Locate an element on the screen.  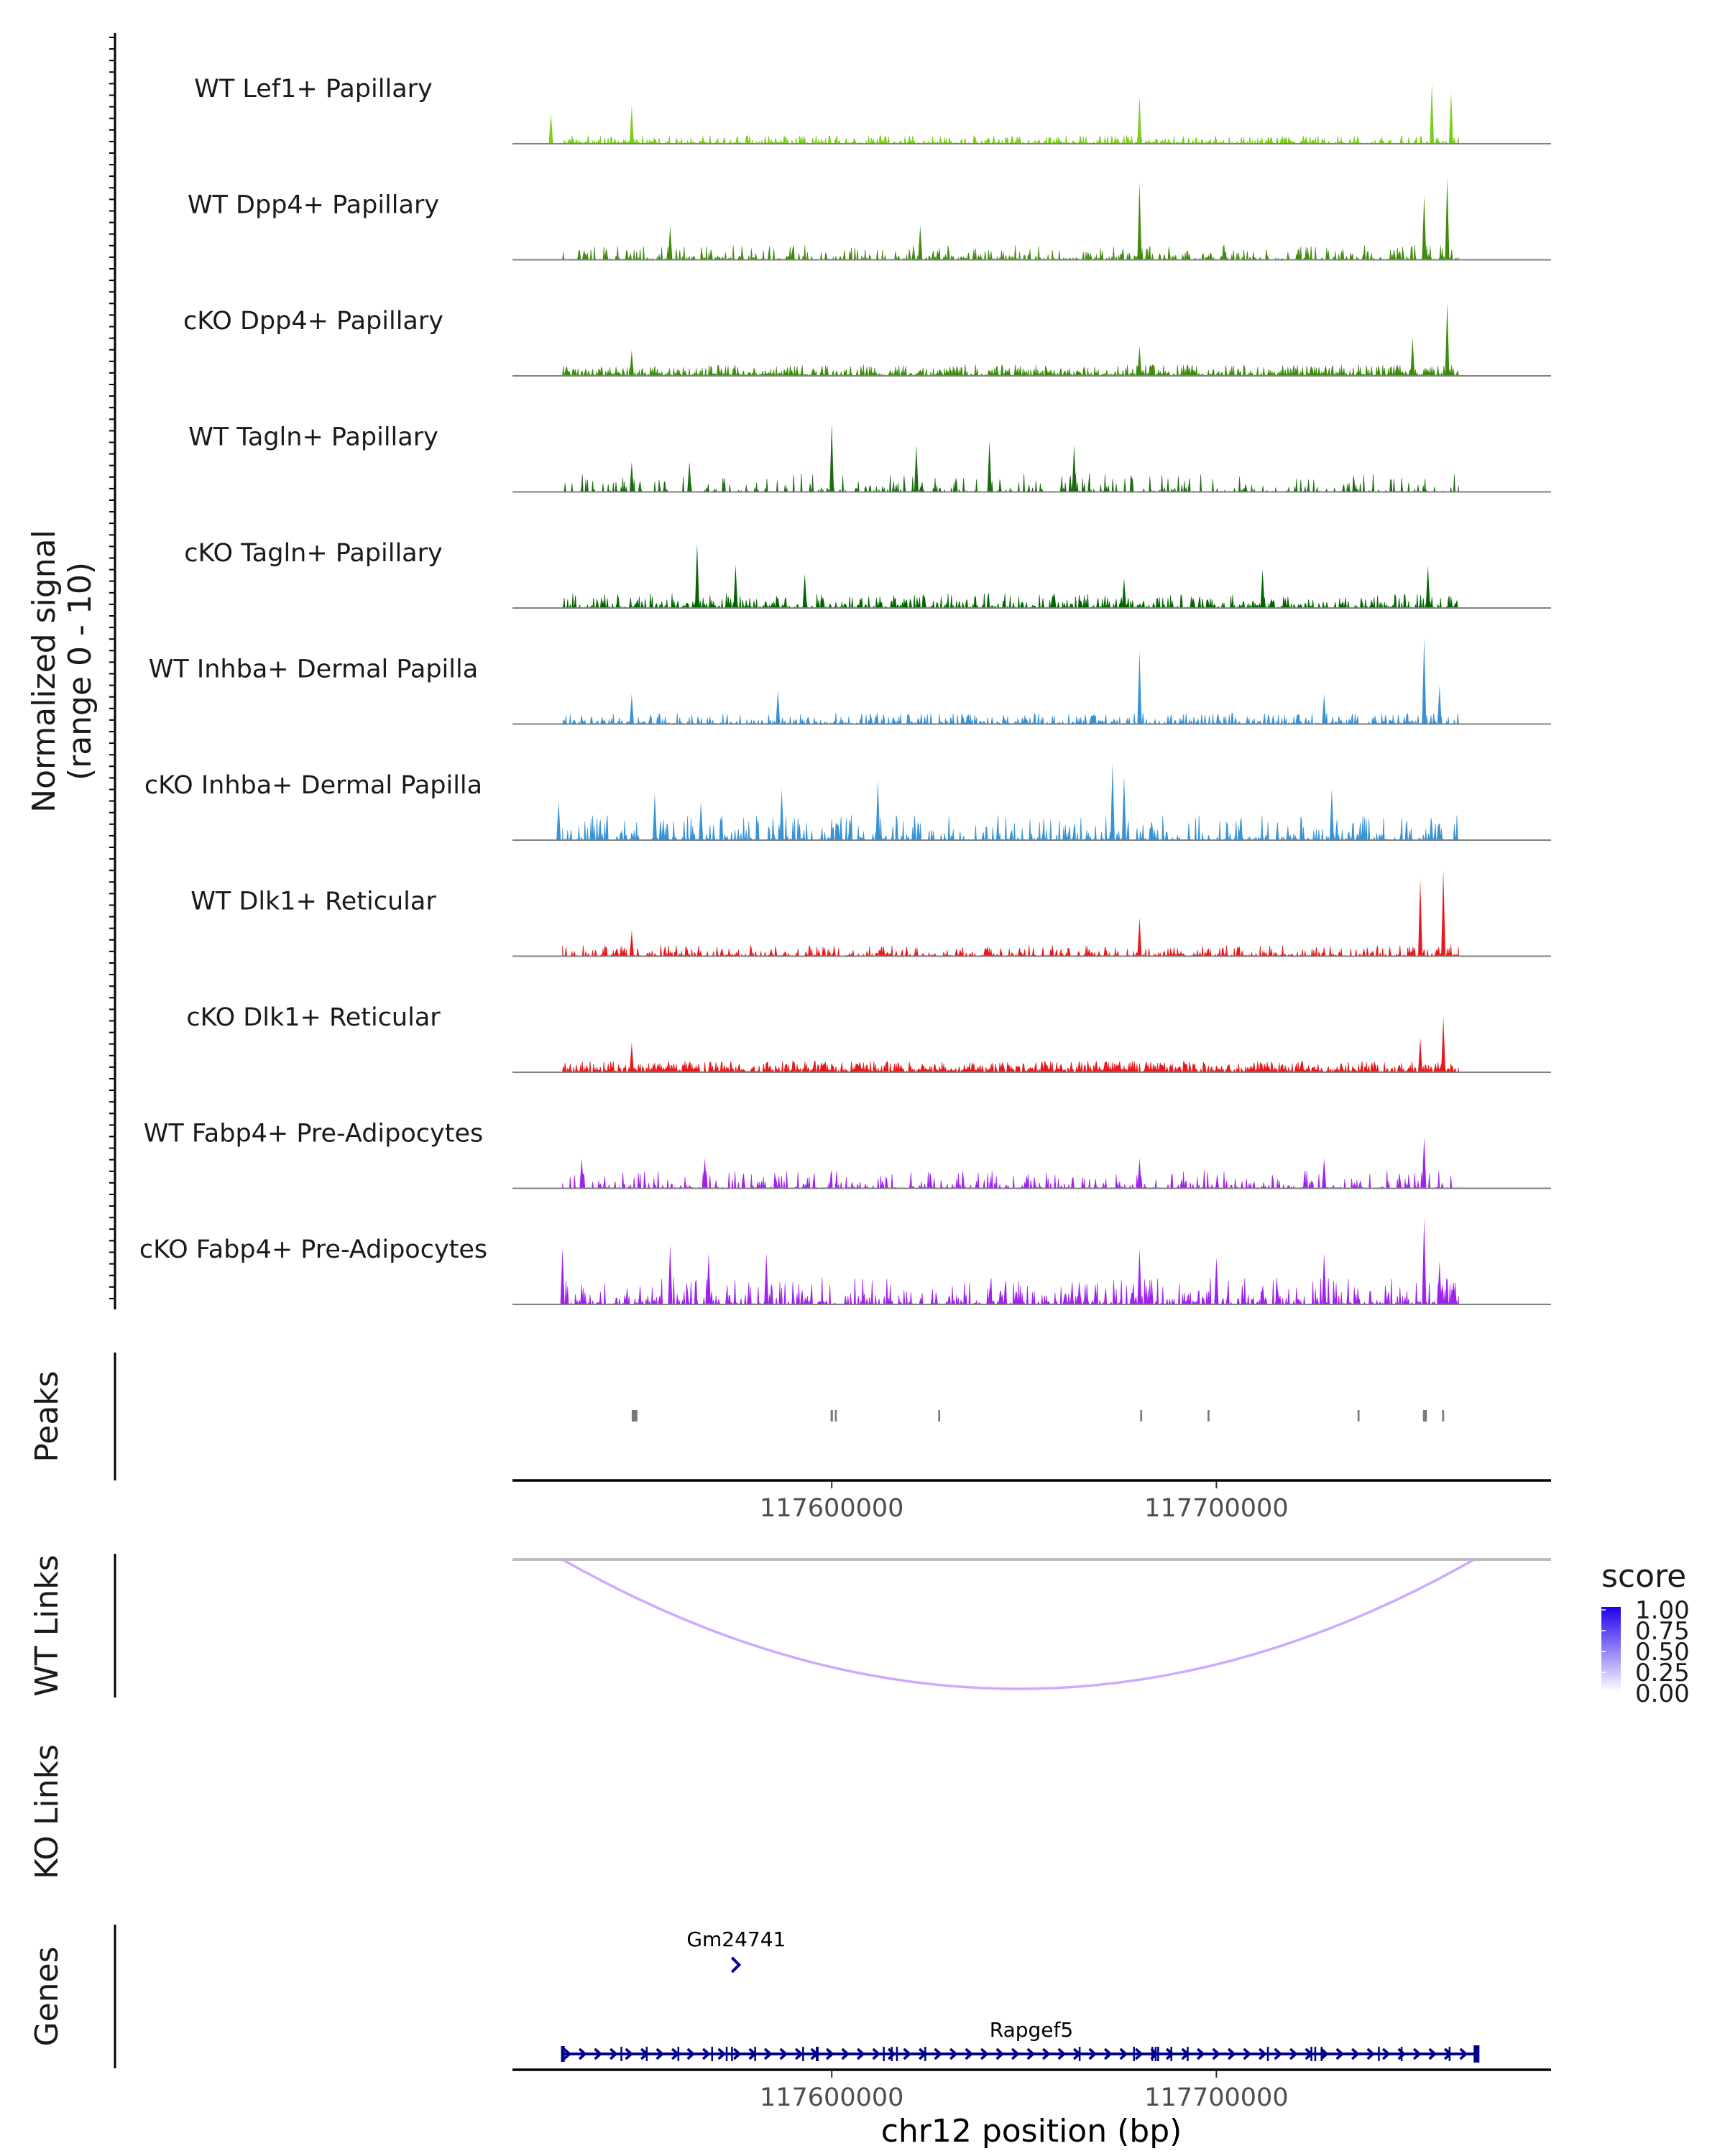
legend-tick-label: 0.25 is located at coordinates (1662, 1673).